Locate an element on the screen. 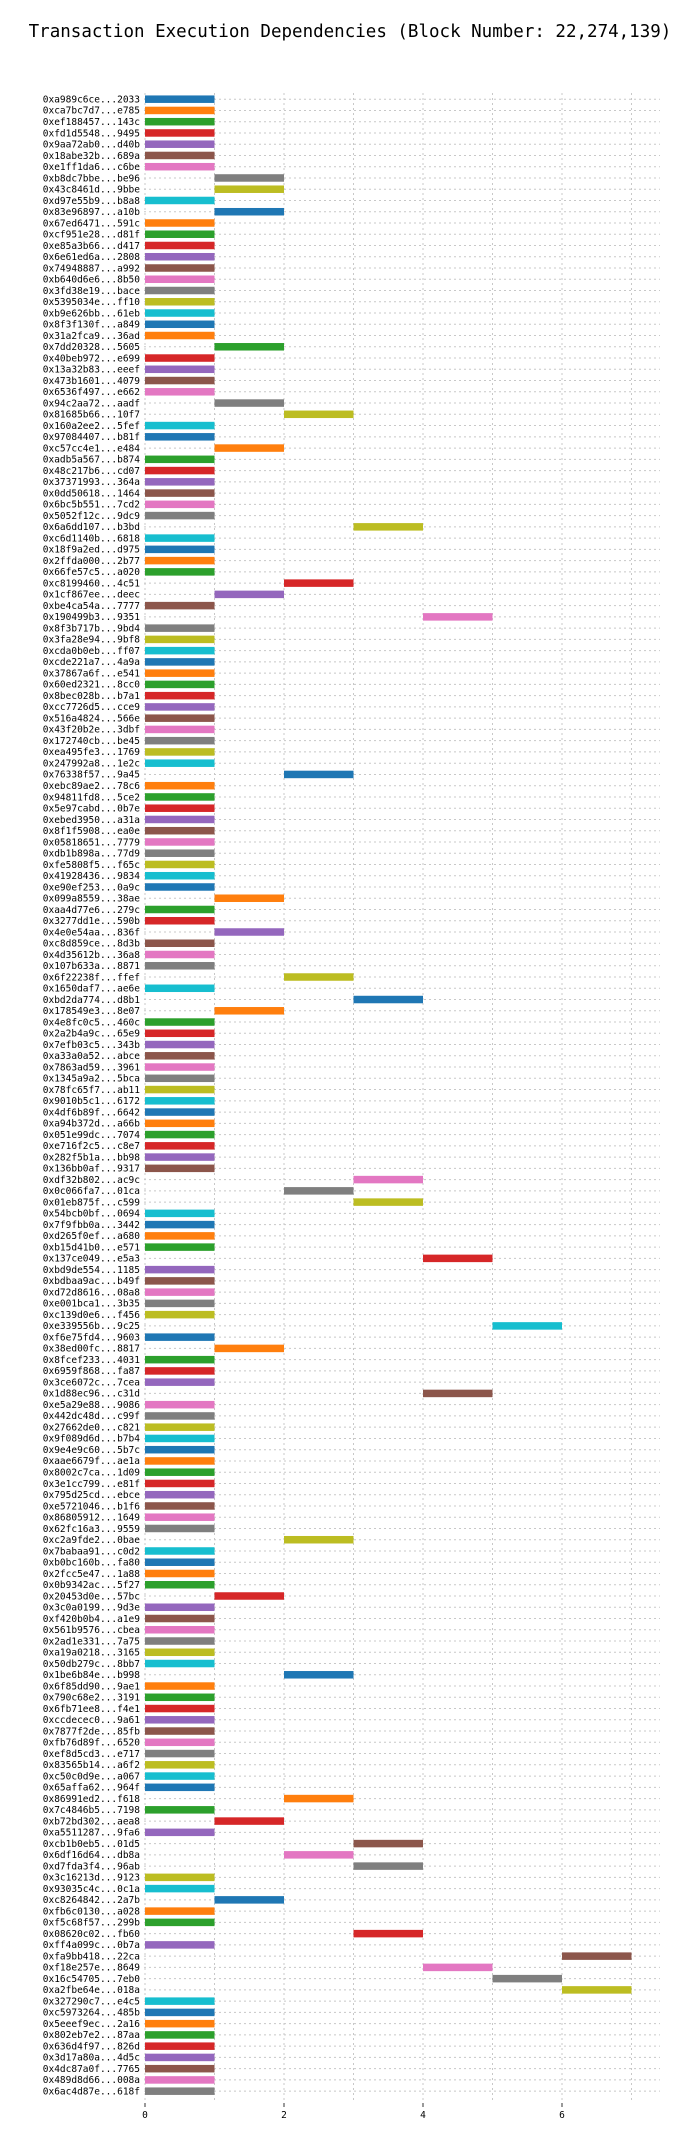 This screenshot has height=2136, width=700. transaction-label: 0xbe4ca54a...7777 is located at coordinates (91, 606).